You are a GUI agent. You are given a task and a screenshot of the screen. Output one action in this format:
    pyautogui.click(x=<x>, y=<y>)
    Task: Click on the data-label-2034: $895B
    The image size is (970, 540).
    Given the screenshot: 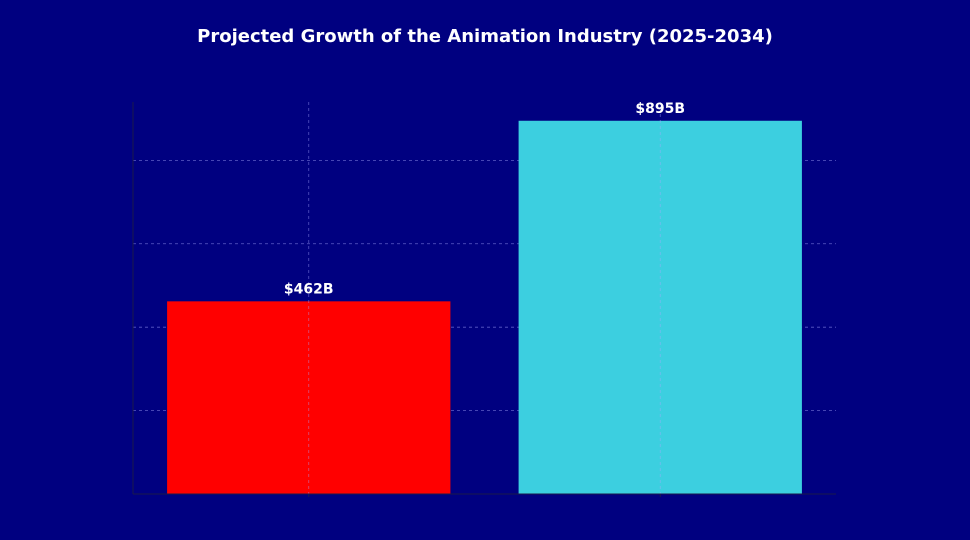 What is the action you would take?
    pyautogui.click(x=660, y=109)
    